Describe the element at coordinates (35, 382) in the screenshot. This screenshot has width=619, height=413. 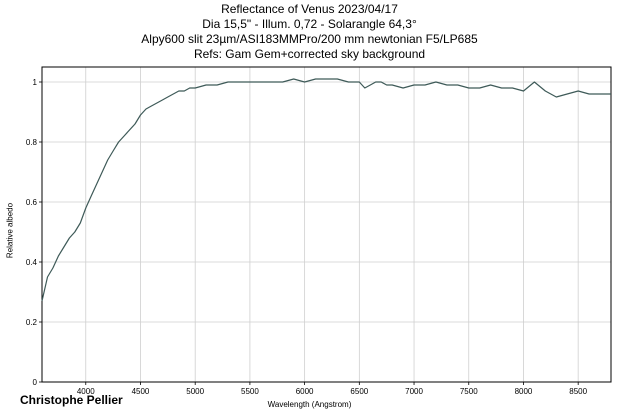
I see `y-tick-label: 0` at that location.